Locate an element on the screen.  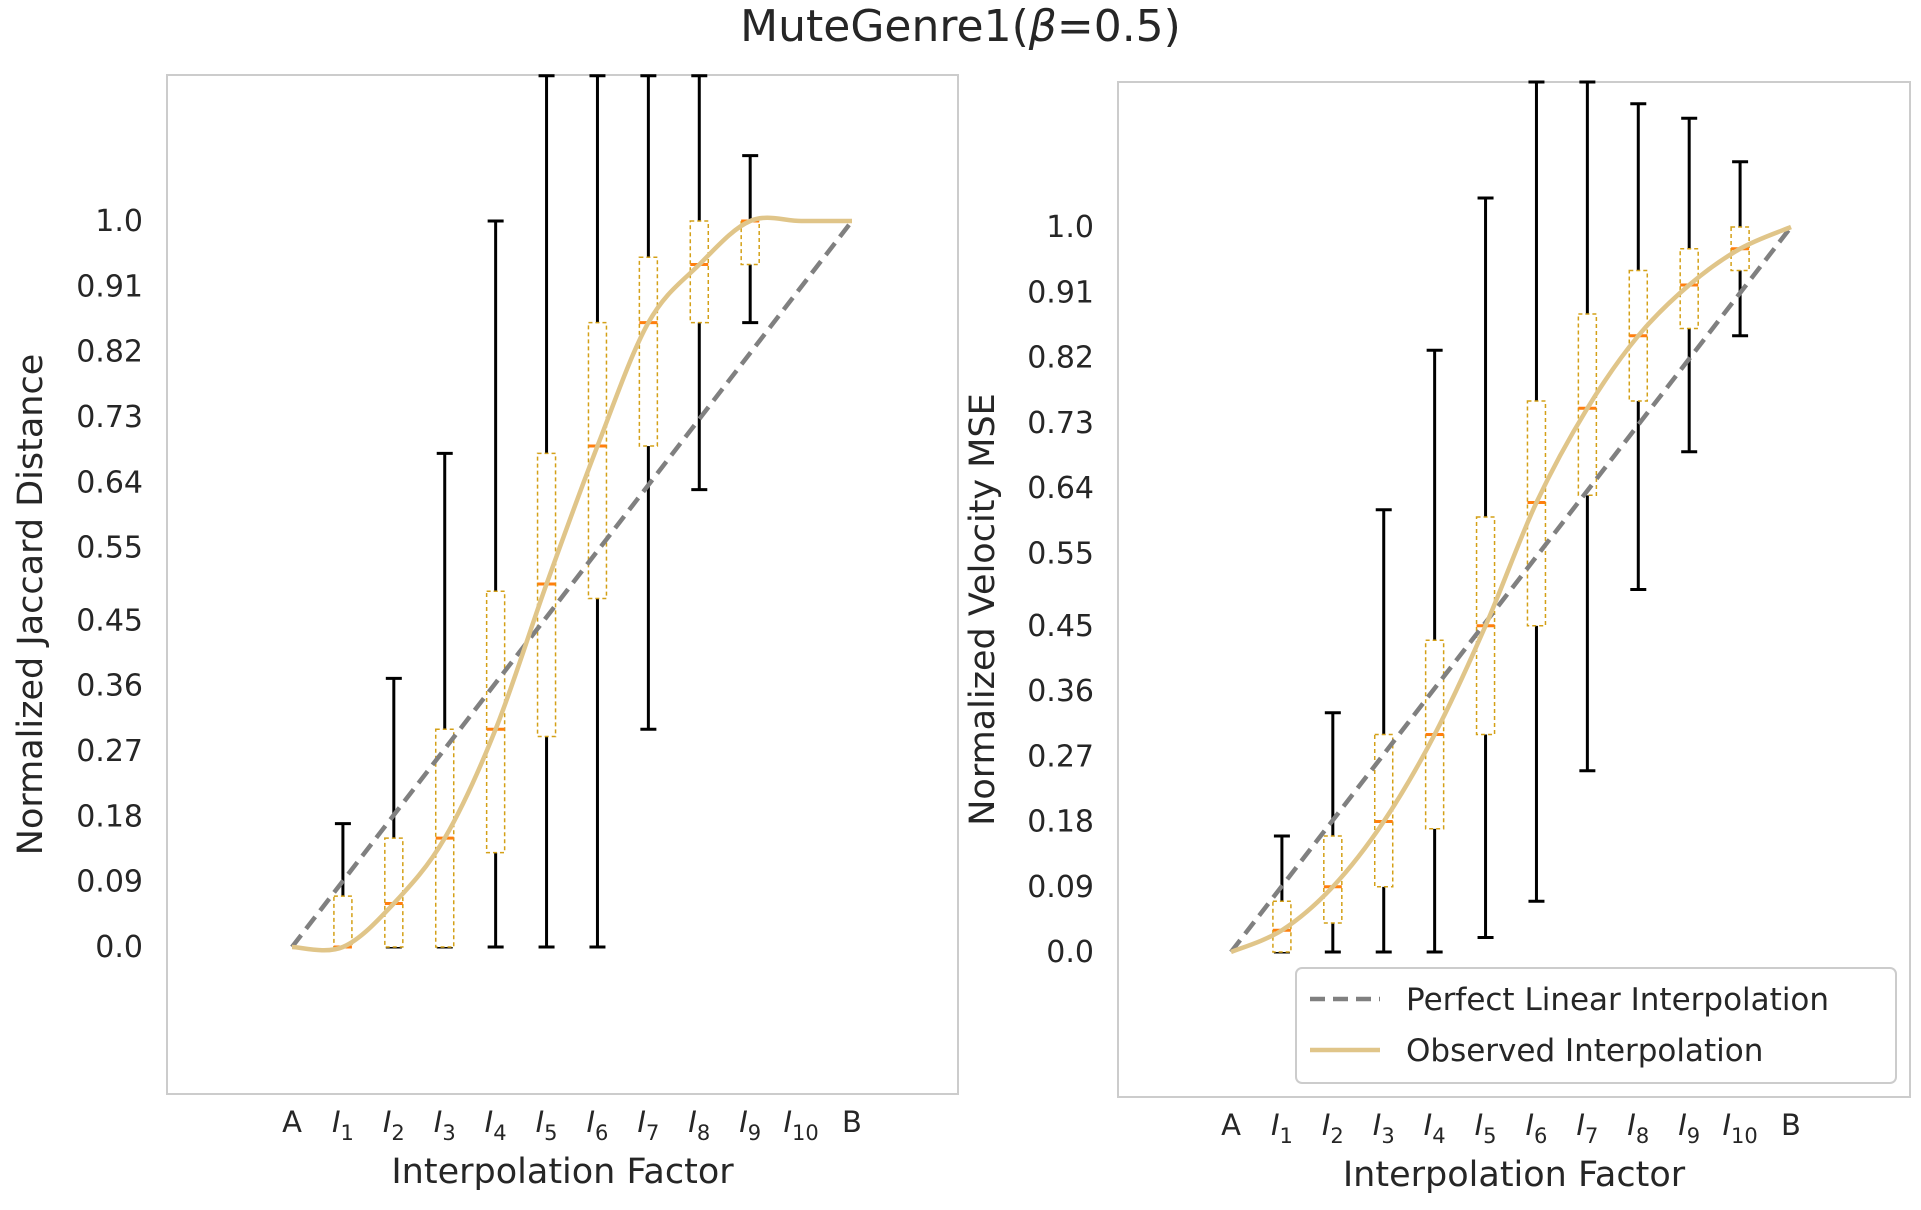
figure-title: MuteGenre1(β=0.5) is located at coordinates (960, 26).